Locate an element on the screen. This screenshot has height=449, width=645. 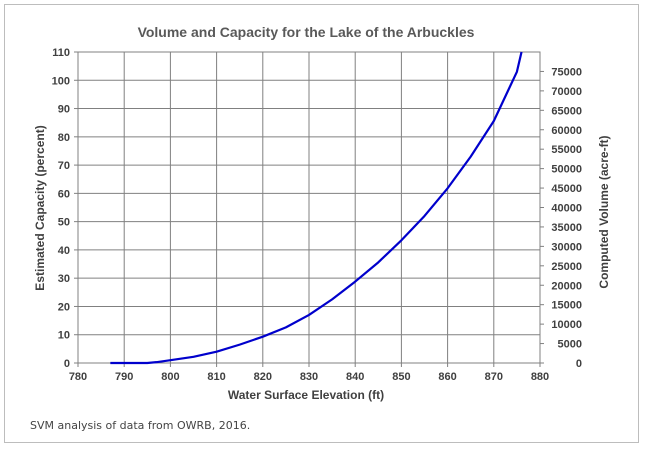
y2-tick-label: 30000 is located at coordinates (566, 247).